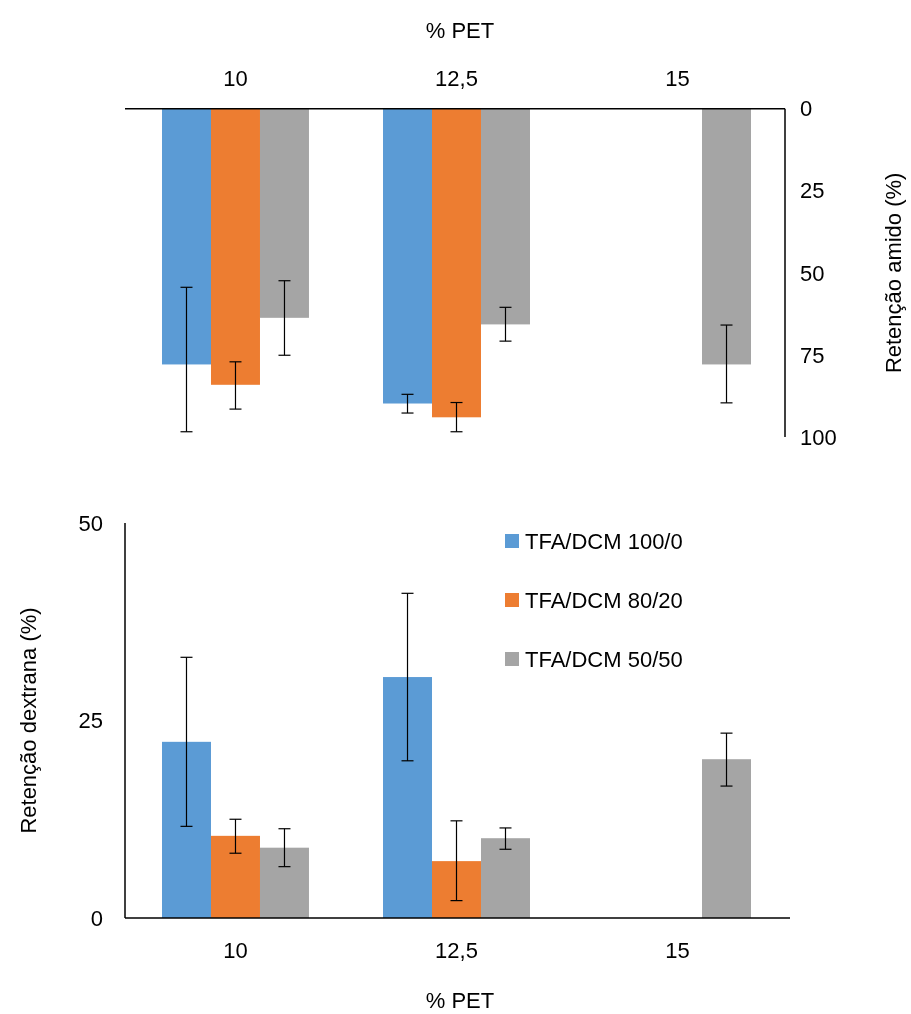 The image size is (911, 1014). I want to click on legend-label: TFA/DCM 80/20, so click(604, 600).